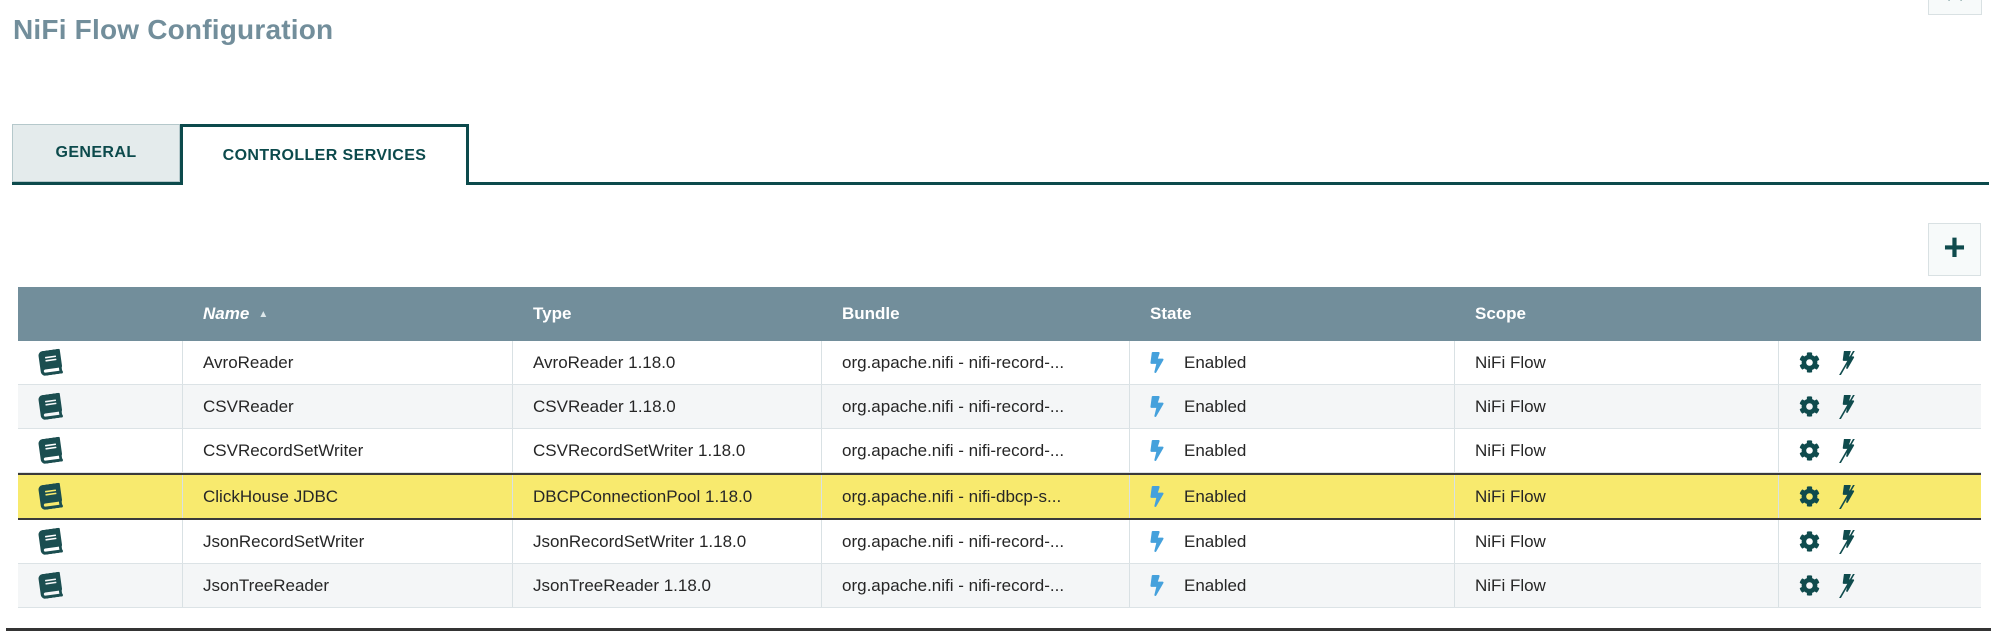  Describe the element at coordinates (348, 362) in the screenshot. I see `cell-name: AvroReader` at that location.